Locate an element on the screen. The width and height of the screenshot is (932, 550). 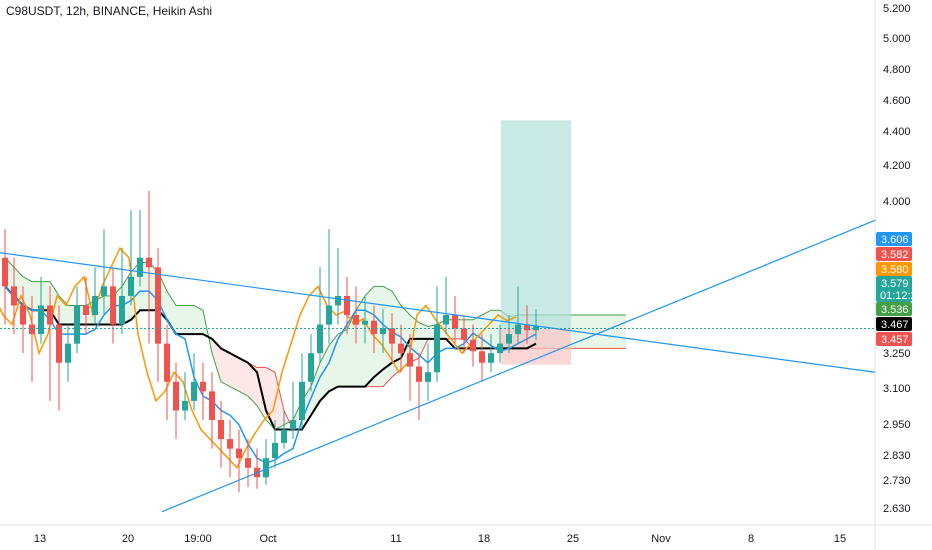
price-tag-label: 3.579 is located at coordinates (895, 284).